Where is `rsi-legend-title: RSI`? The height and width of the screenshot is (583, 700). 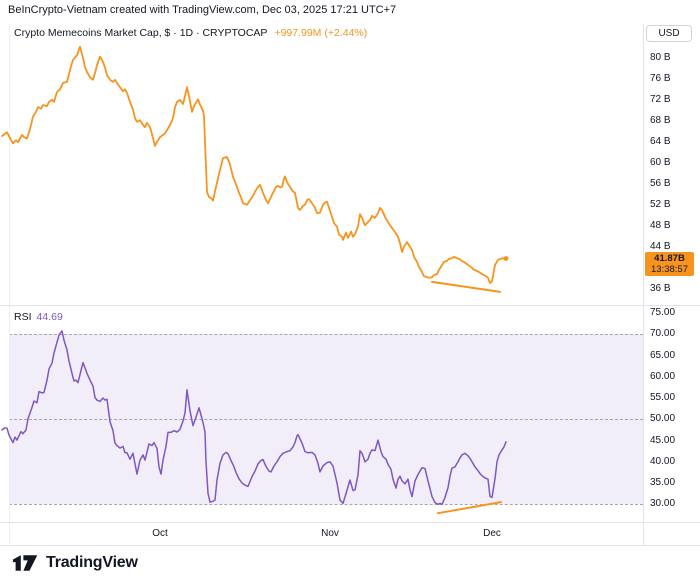 rsi-legend-title: RSI is located at coordinates (23, 317).